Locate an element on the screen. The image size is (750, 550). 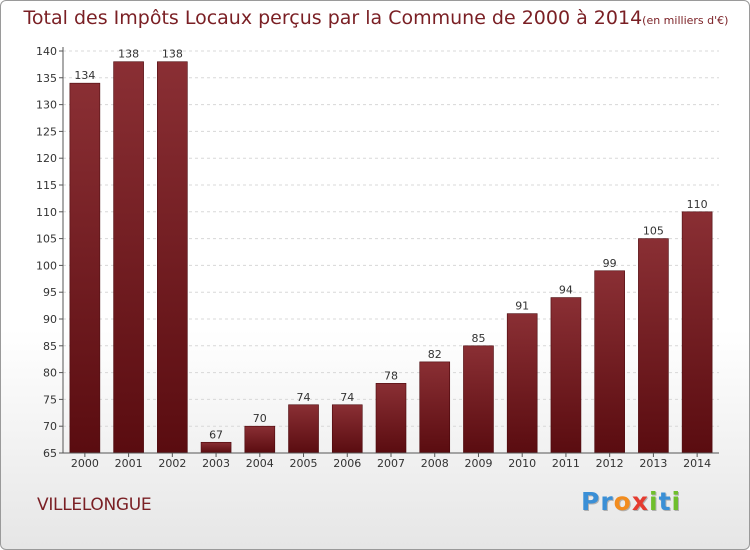
y-tick-label: 110 is located at coordinates (46, 212).